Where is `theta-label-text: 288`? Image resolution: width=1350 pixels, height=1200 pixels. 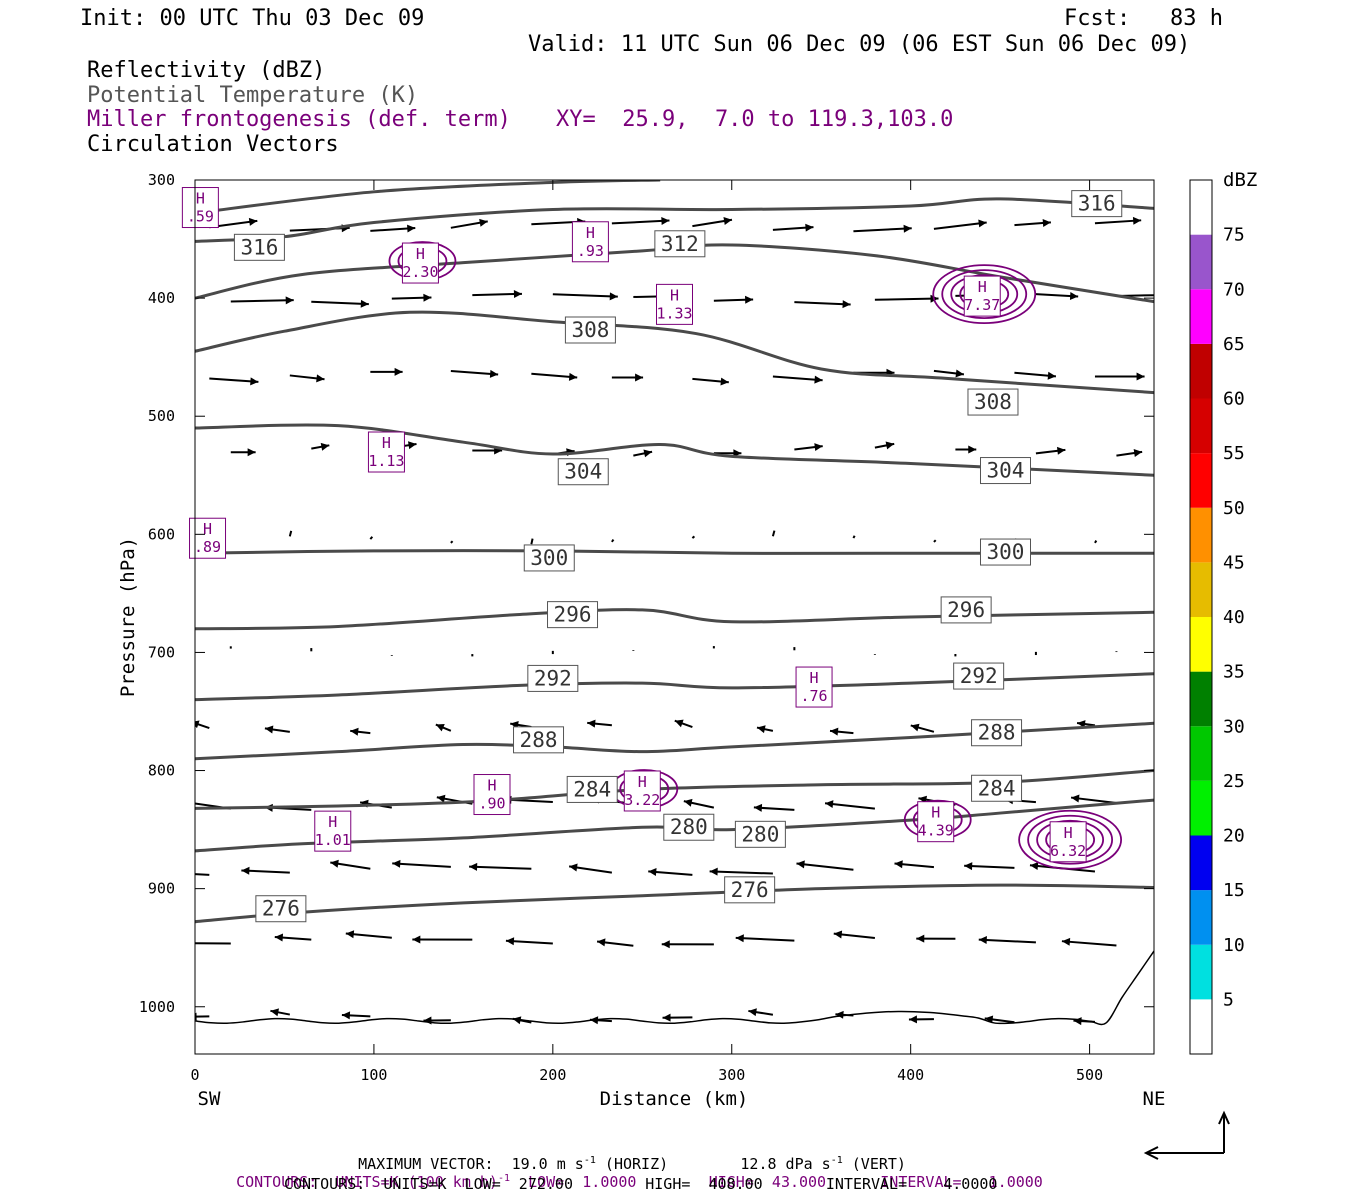 theta-label-text: 288 is located at coordinates (539, 740).